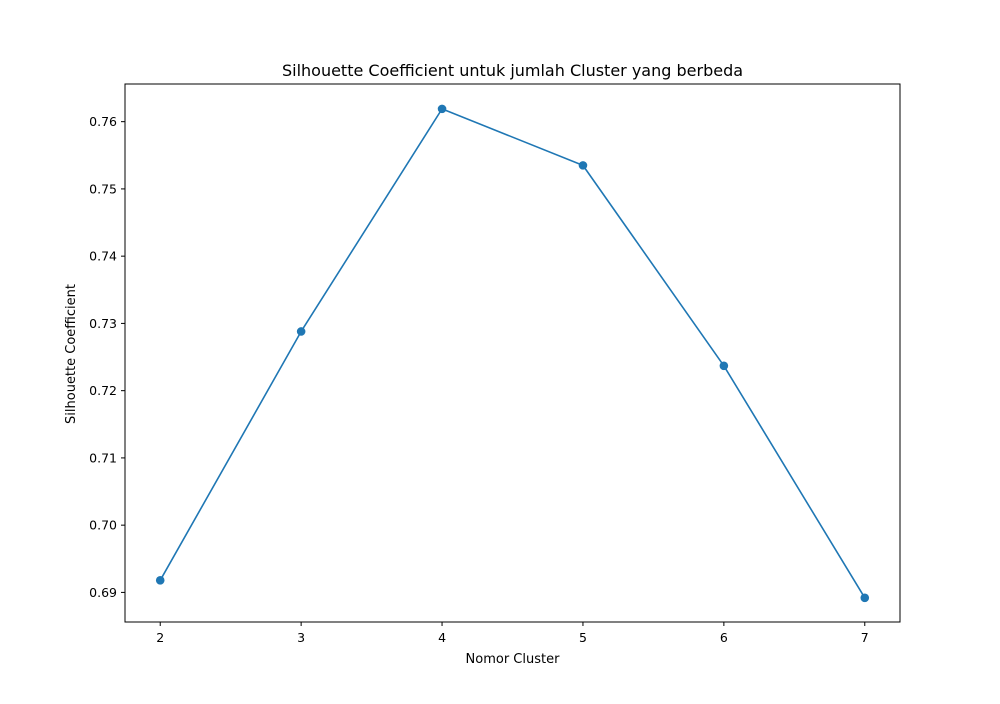 The image size is (1000, 704). I want to click on x-tick-label: 4, so click(442, 637).